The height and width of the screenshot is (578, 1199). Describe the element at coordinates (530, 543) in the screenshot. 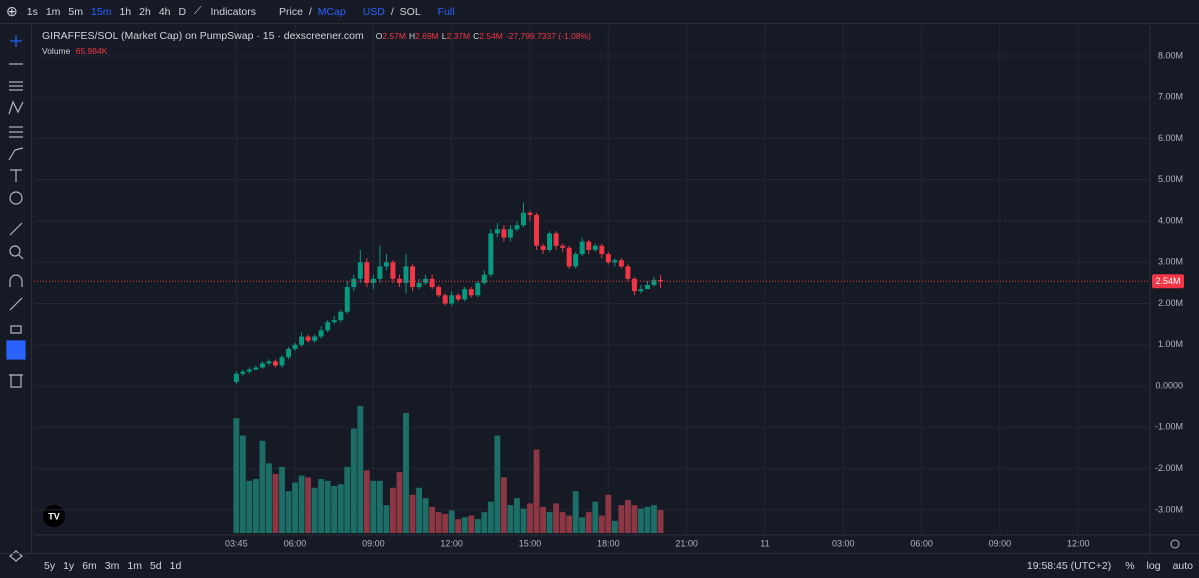

I see `x-tick-label: 15:00` at that location.